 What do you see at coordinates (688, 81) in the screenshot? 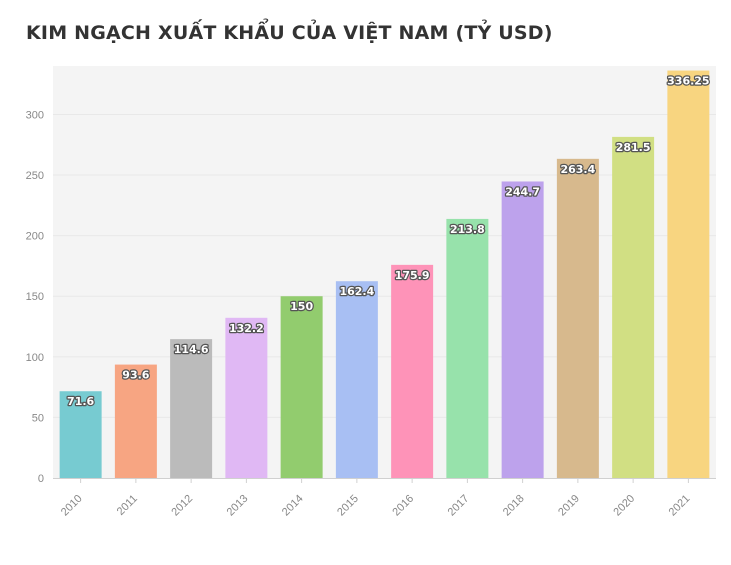
I see `data-label: 336.25` at bounding box center [688, 81].